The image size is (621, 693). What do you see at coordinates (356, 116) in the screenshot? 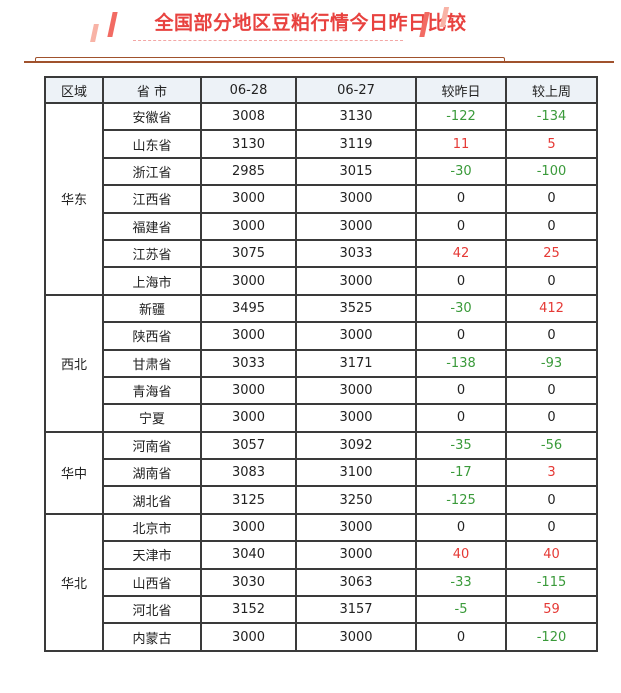
I see `price-yesterday-cell: 3130` at bounding box center [356, 116].